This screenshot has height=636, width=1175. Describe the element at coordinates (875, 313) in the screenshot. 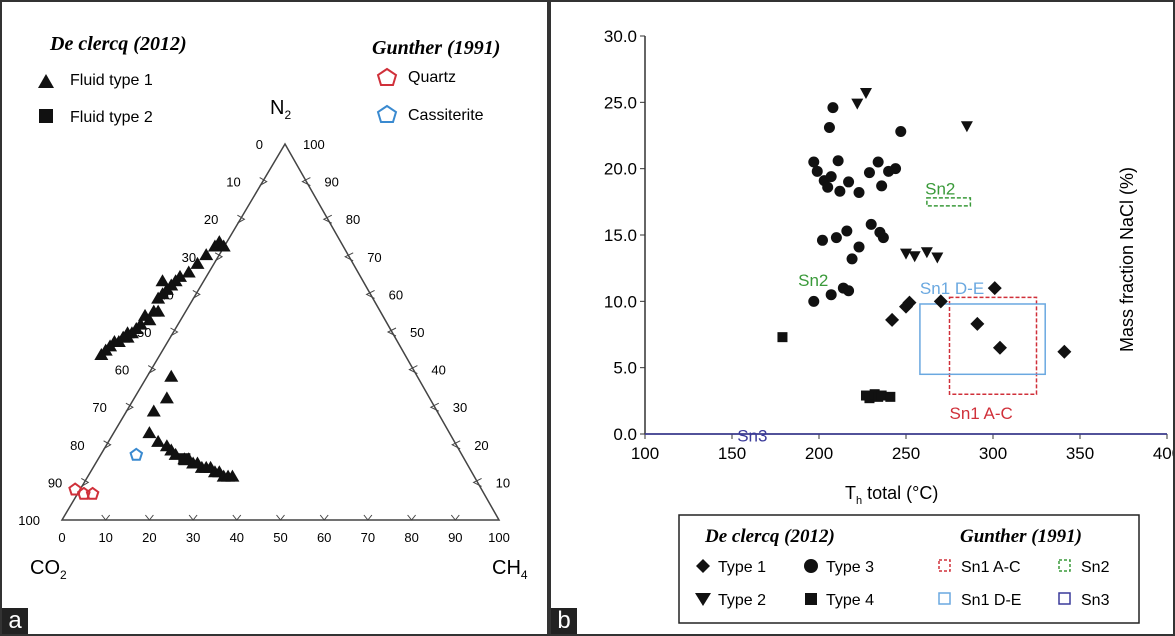

I see `box-labels: Sn2 Sn2 Sn1 D-E Sn1 A-C Sn3` at that location.